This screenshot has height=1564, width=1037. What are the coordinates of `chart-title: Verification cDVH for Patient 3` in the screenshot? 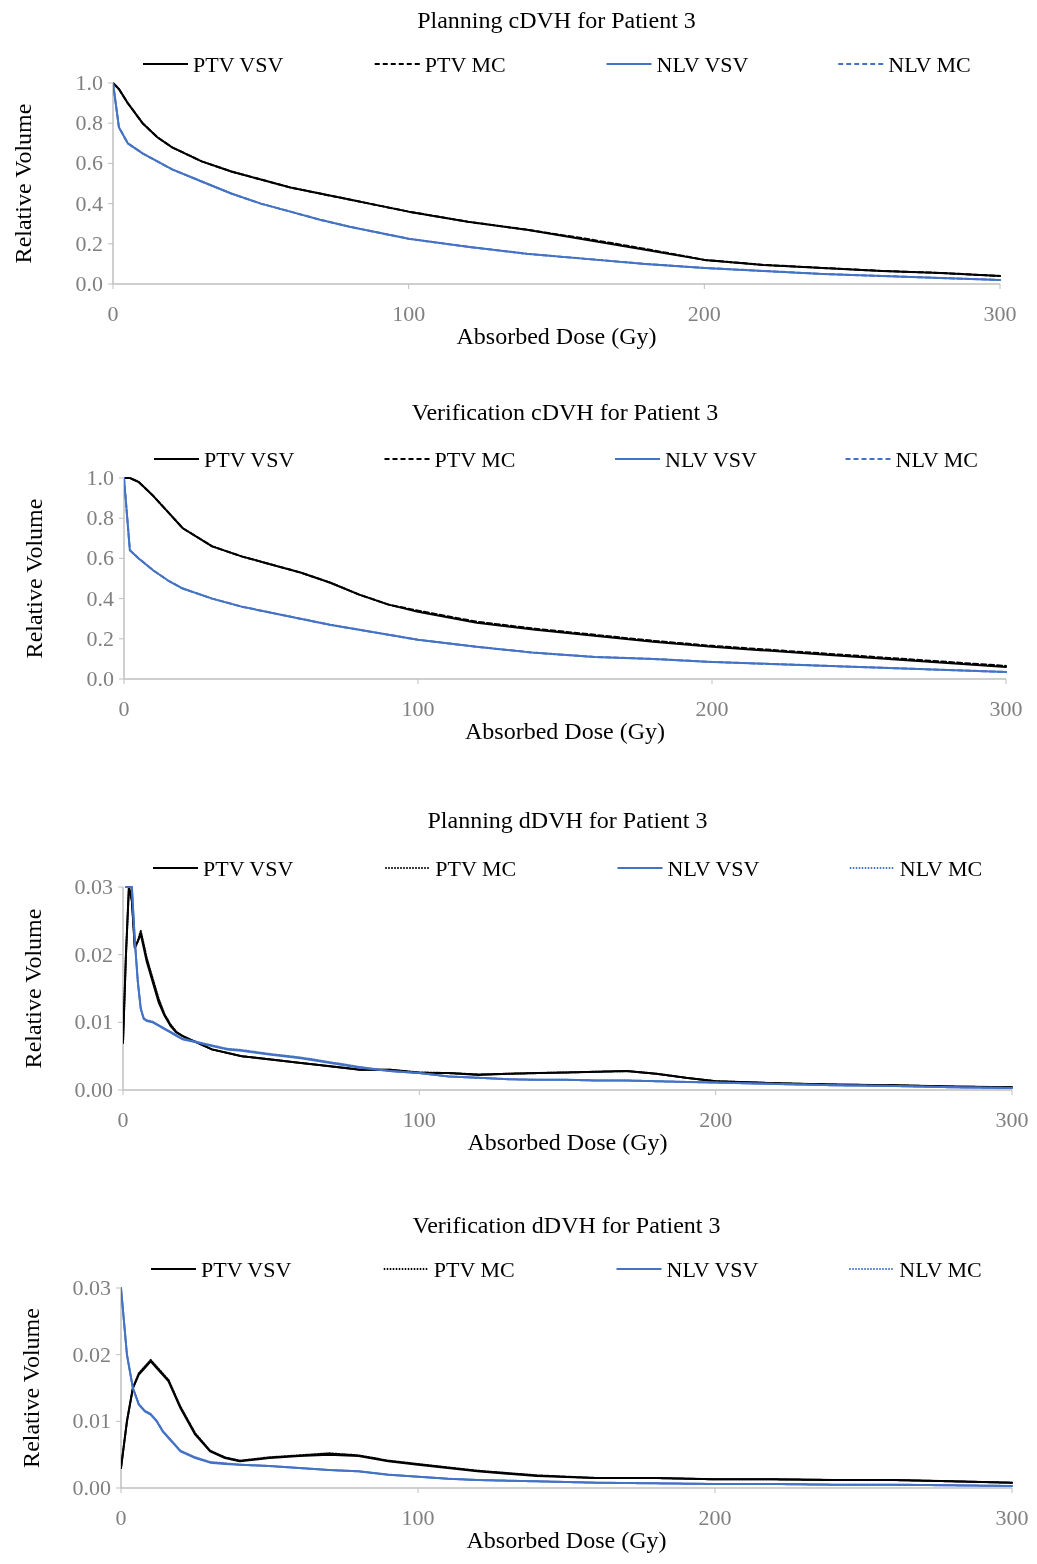 It's located at (565, 412).